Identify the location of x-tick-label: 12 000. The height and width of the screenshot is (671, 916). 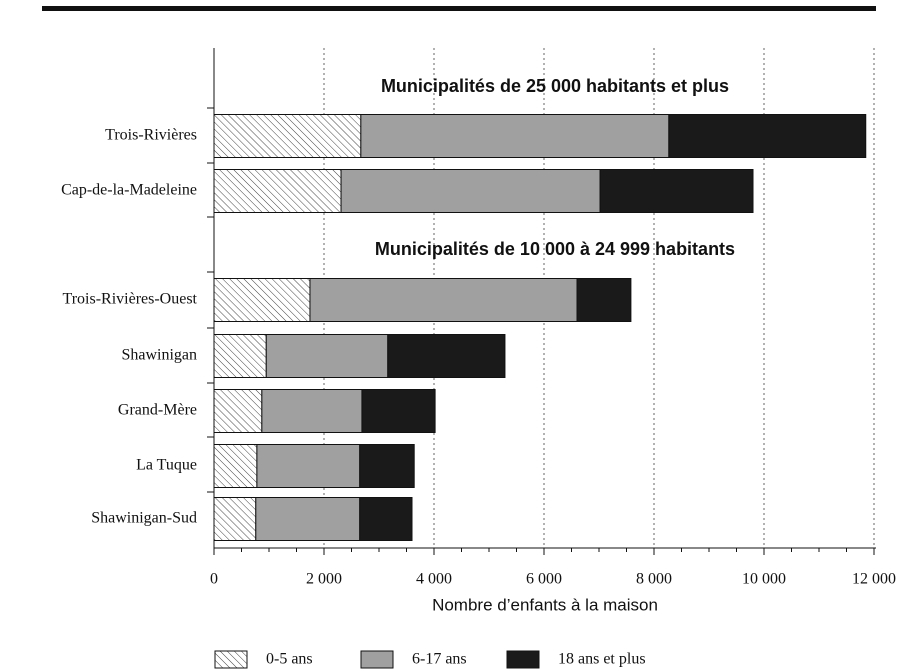
(874, 579).